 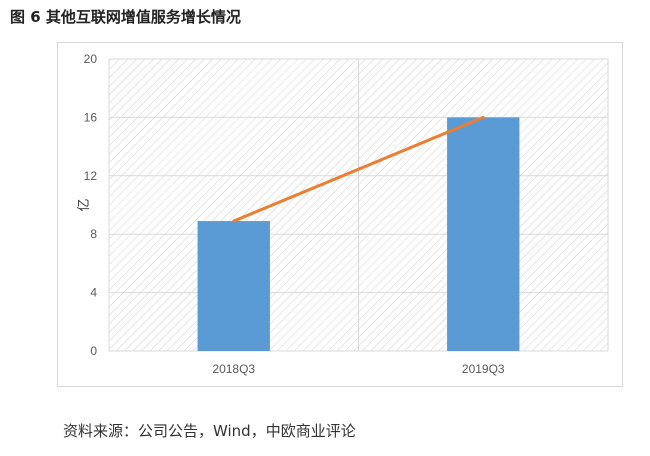 What do you see at coordinates (125, 17) in the screenshot?
I see `chart-title: 图 6 其他互联网增值服务增长情况` at bounding box center [125, 17].